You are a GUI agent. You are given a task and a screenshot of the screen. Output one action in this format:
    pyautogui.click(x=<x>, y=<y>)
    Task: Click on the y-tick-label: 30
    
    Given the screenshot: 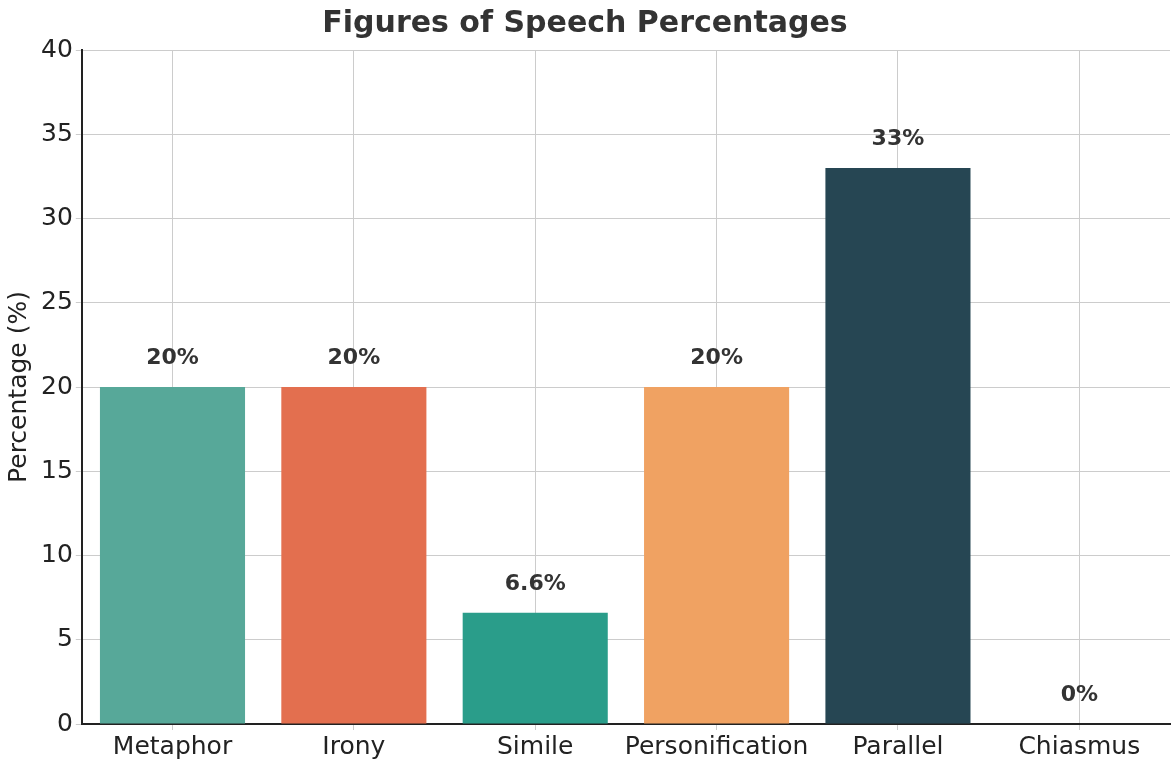 What is the action you would take?
    pyautogui.click(x=57, y=216)
    